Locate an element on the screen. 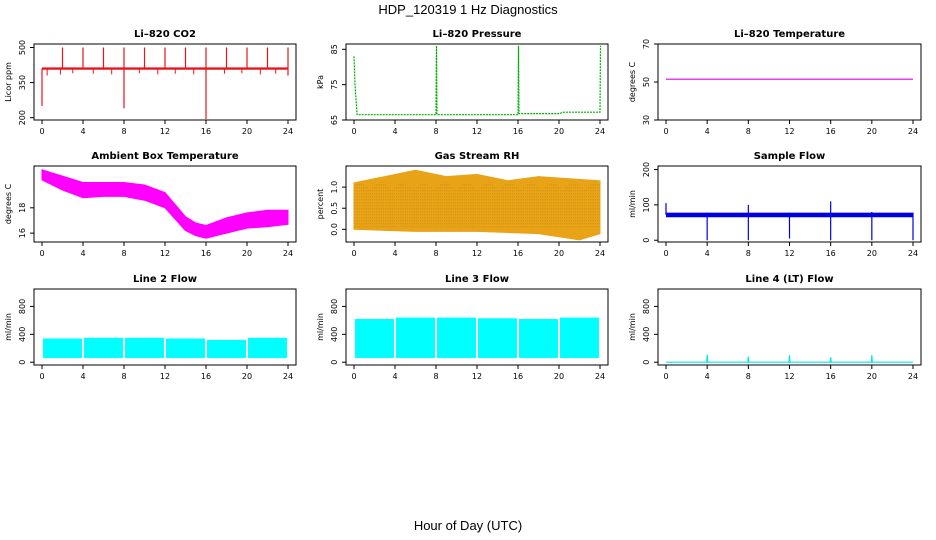 This screenshot has width=936, height=540. y-tick-label: 30 is located at coordinates (646, 120).